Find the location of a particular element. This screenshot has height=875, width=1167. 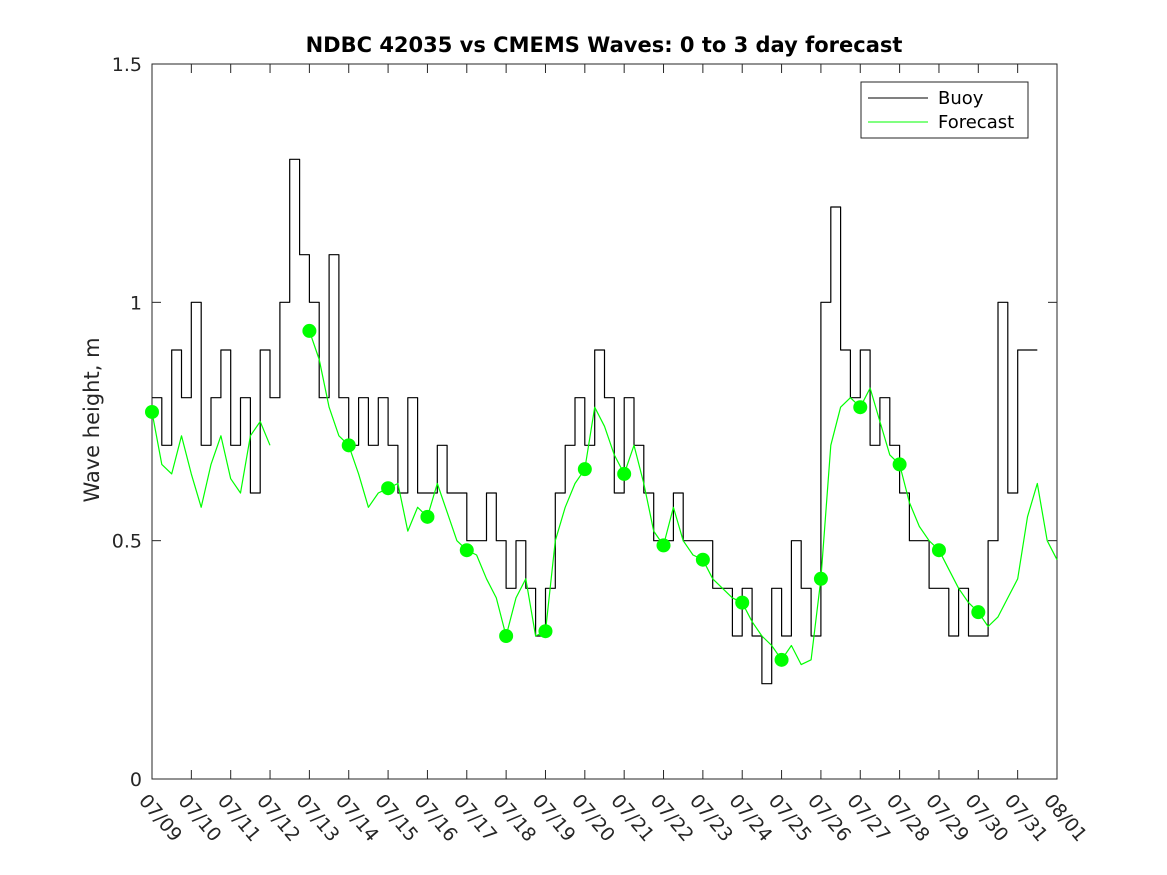

y-tick-label: 0.5 is located at coordinates (127, 542).